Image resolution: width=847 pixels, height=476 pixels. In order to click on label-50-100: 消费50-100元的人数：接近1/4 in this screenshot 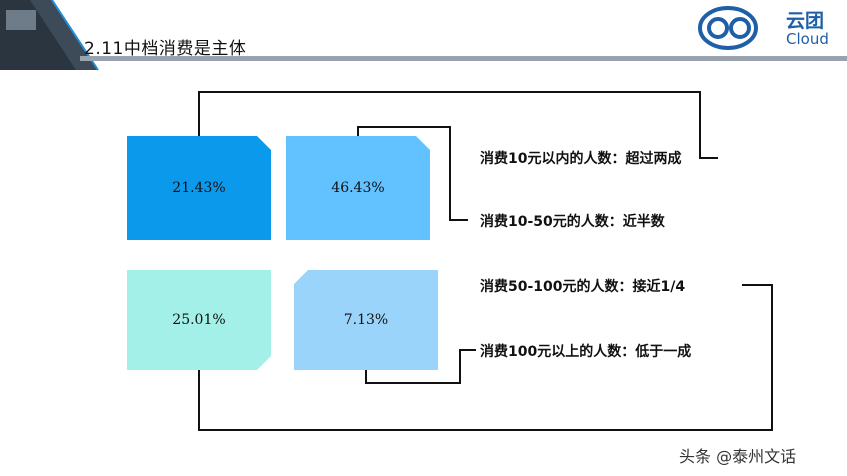, I will do `click(583, 287)`.